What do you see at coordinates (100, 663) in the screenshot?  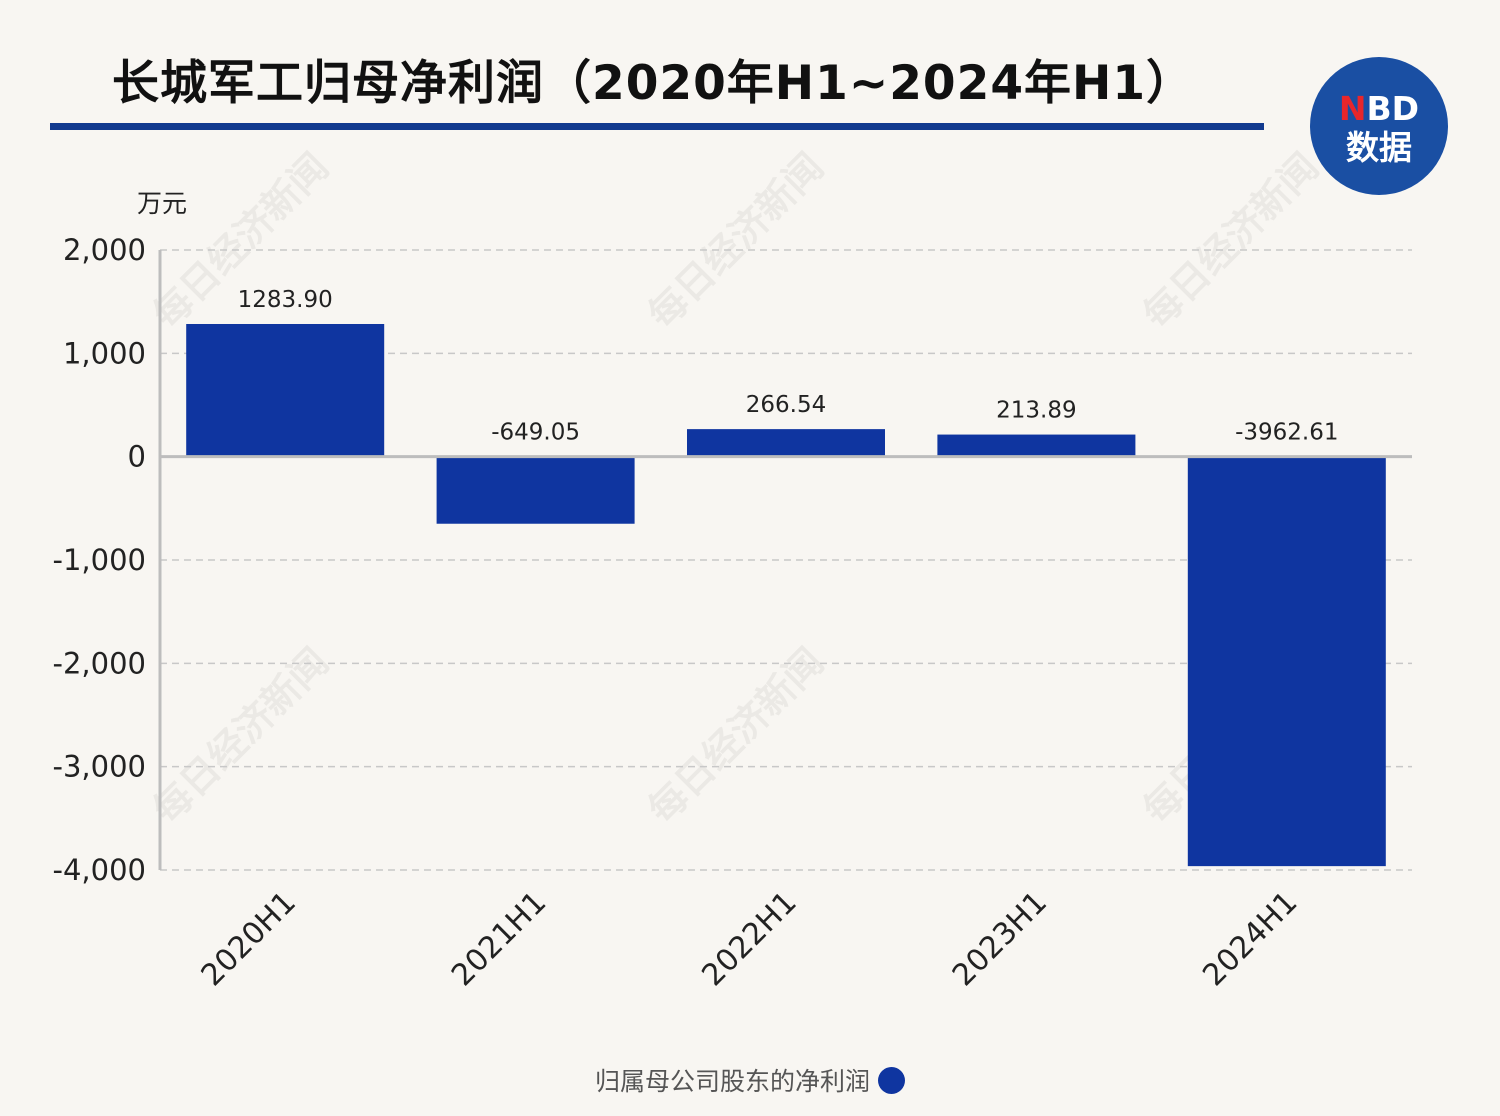 I see `y-tick-label: -2,000` at bounding box center [100, 663].